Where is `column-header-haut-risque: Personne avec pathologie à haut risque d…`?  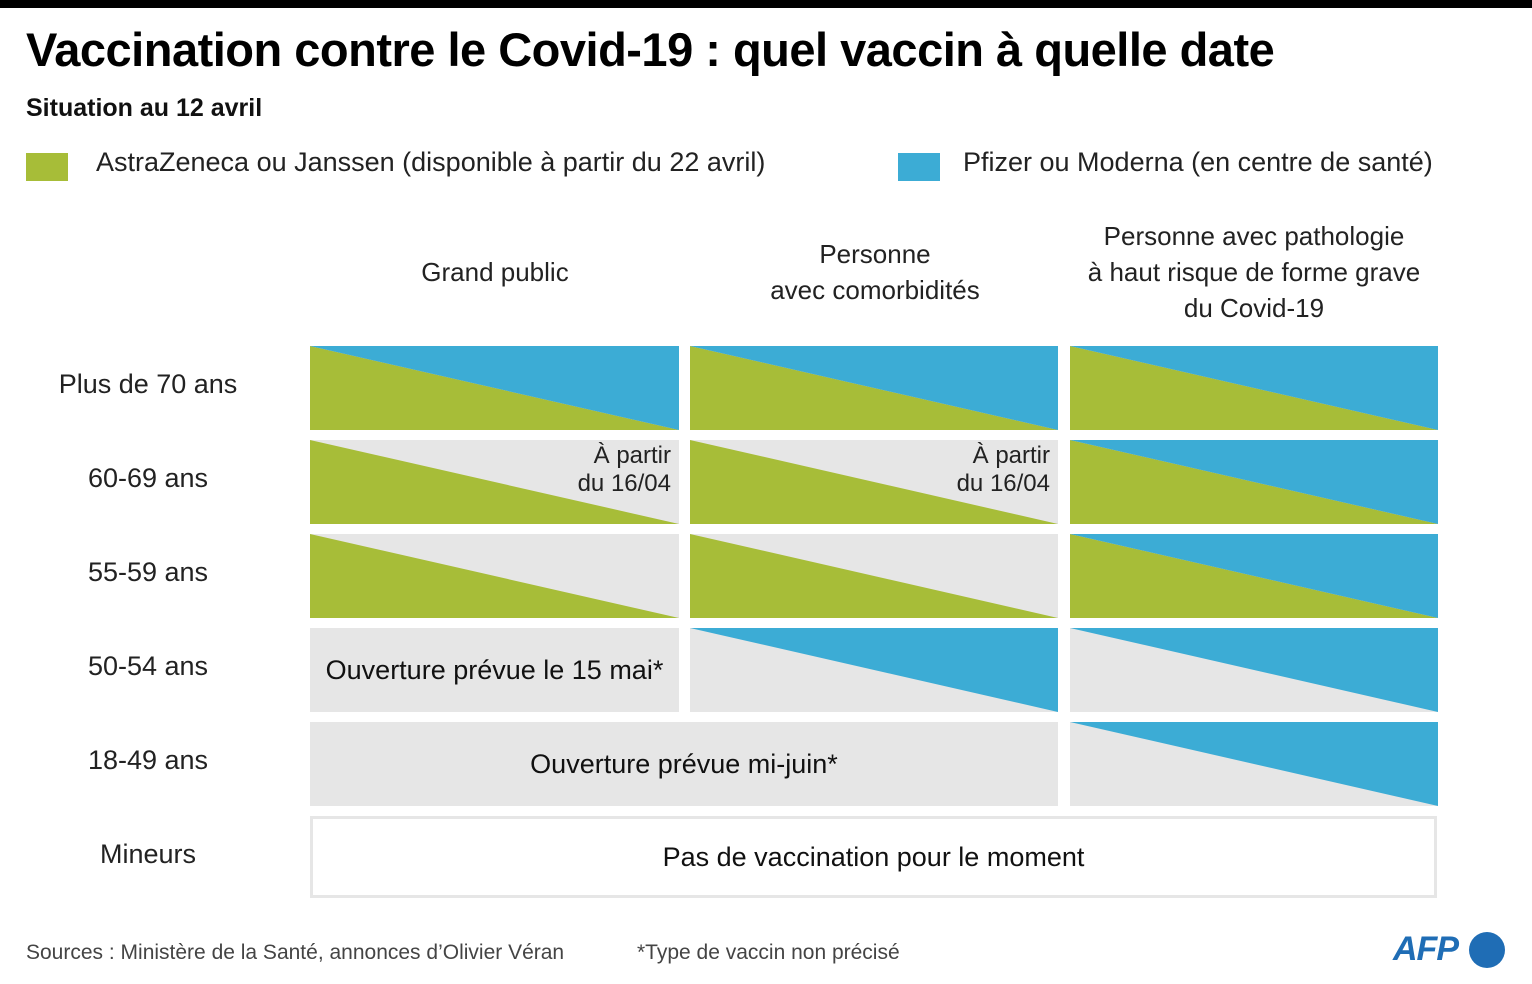 column-header-haut-risque: Personne avec pathologie à haut risque d… is located at coordinates (1254, 272).